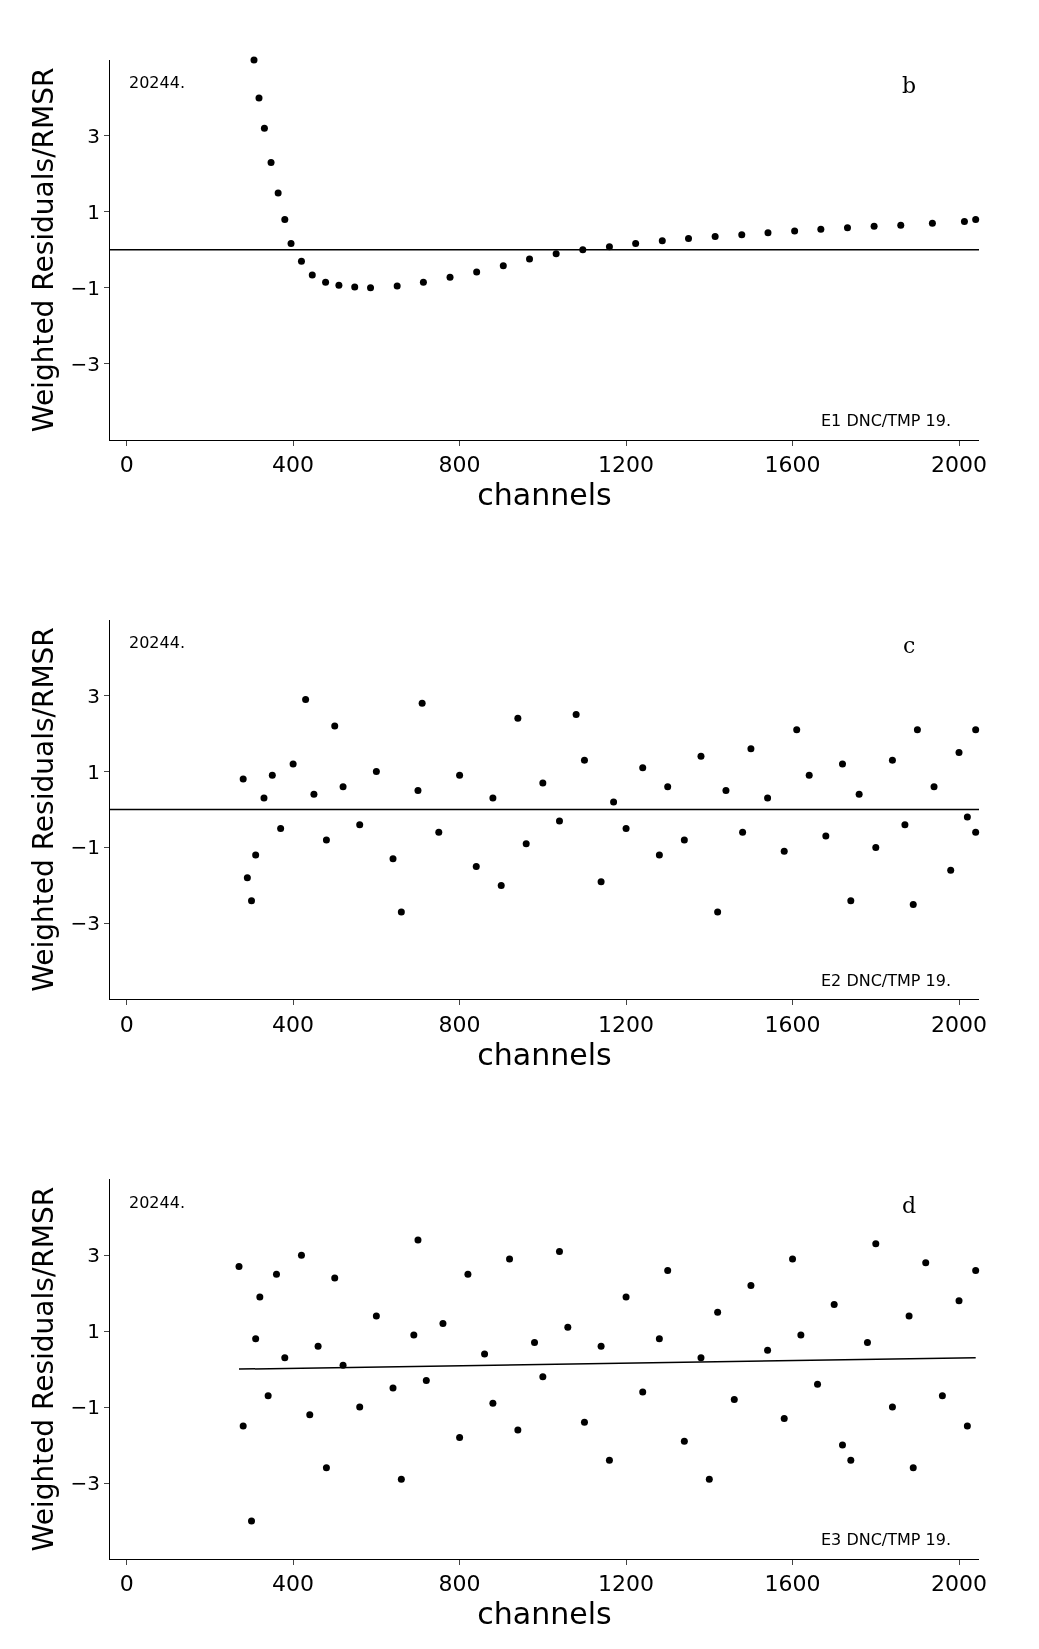 The height and width of the screenshot is (1649, 1039). Describe the element at coordinates (909, 645) in the screenshot. I see `annotation: c` at that location.